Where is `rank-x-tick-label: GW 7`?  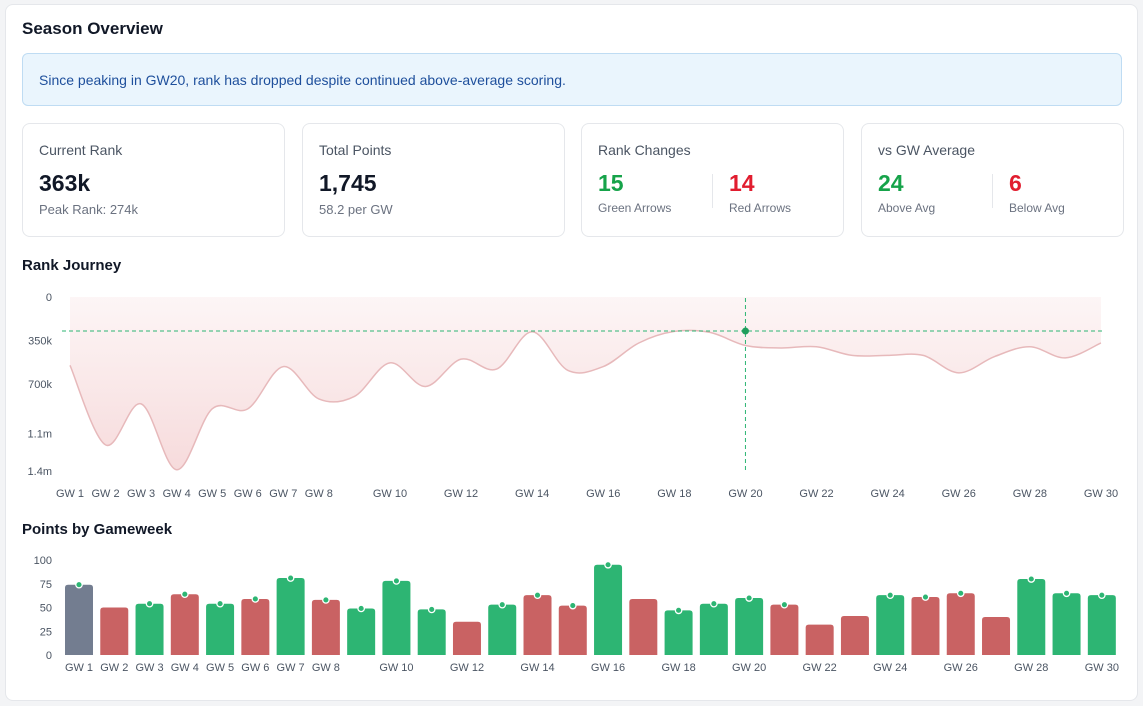
rank-x-tick-label: GW 7 is located at coordinates (283, 494).